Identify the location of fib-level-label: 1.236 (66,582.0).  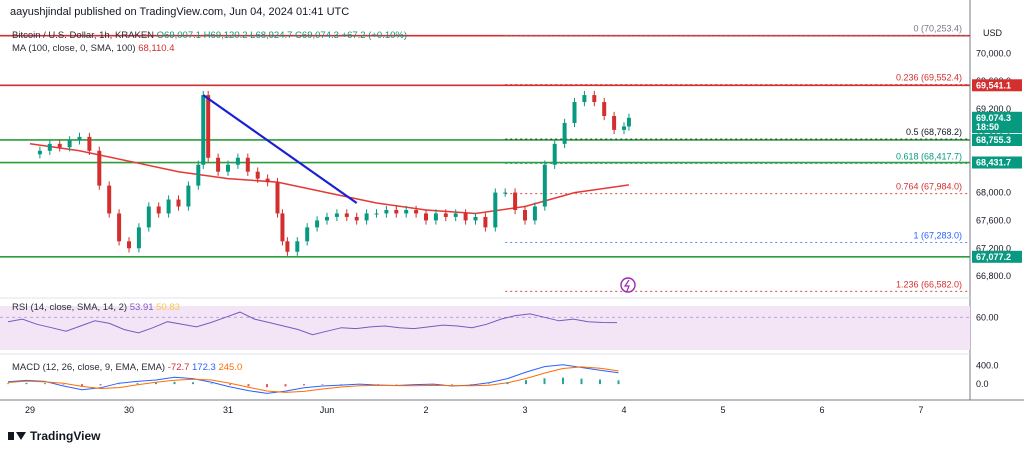
(929, 284).